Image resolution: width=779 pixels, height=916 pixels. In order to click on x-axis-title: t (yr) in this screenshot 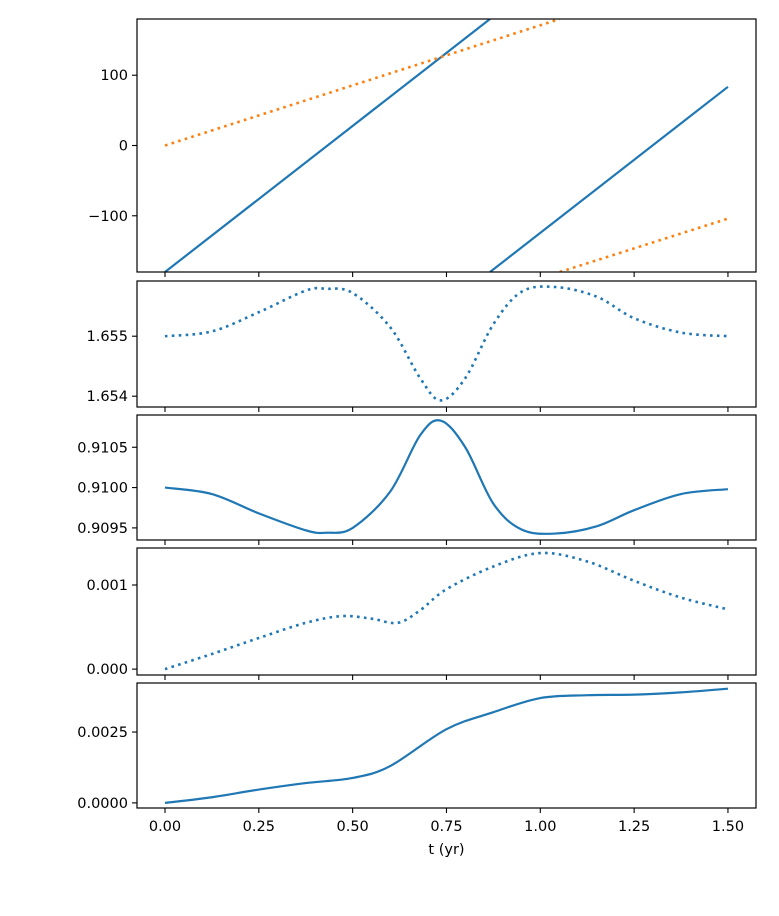, I will do `click(446, 850)`.